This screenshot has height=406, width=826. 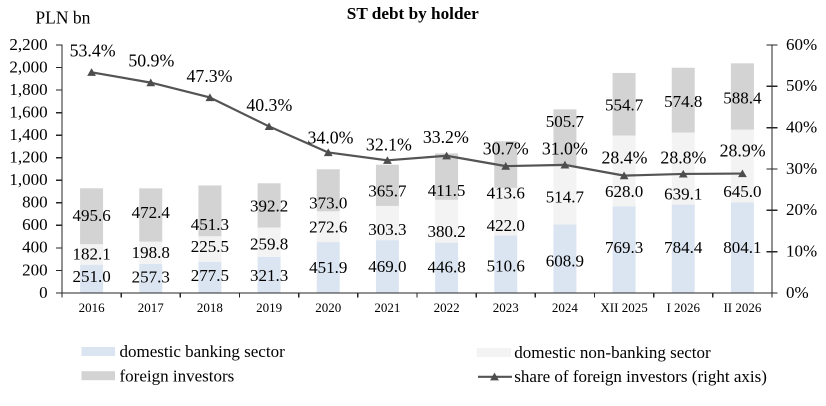 I want to click on svg-text: 40.3%, so click(x=269, y=105).